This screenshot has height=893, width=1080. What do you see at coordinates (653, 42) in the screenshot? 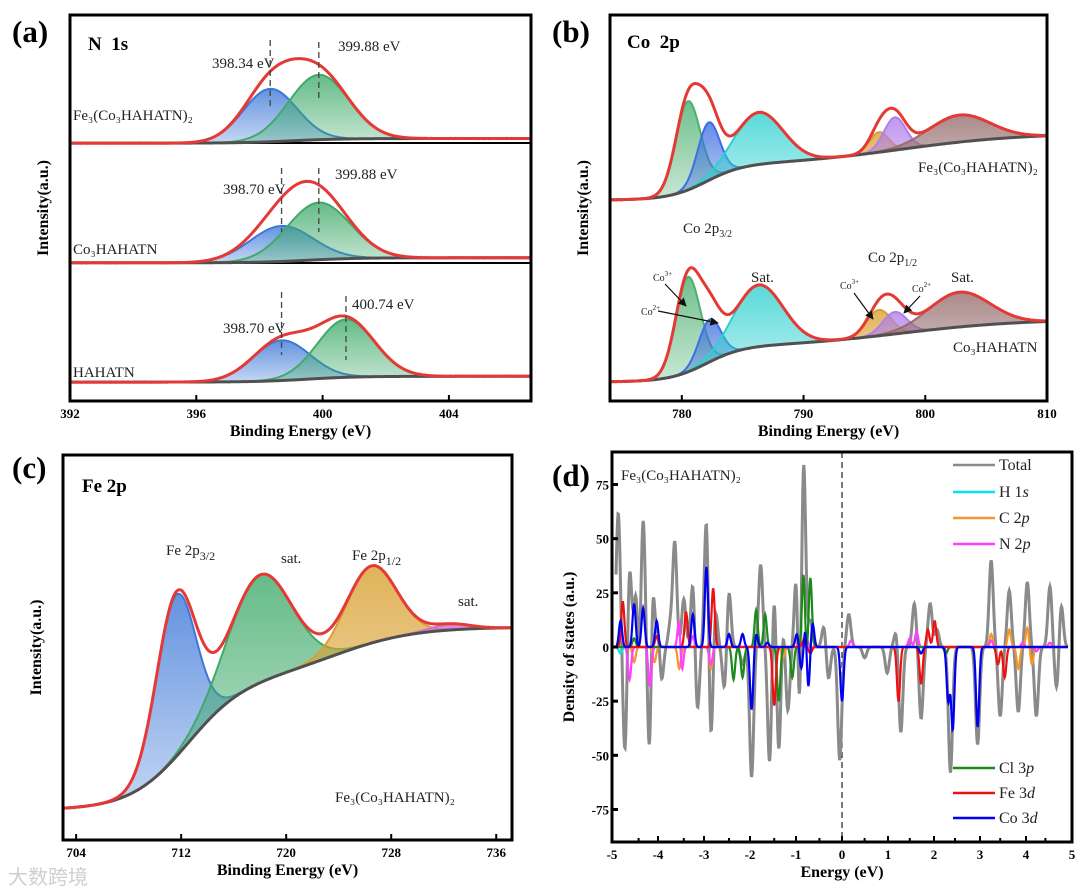
I see `panel-b-title: Co 2p` at bounding box center [653, 42].